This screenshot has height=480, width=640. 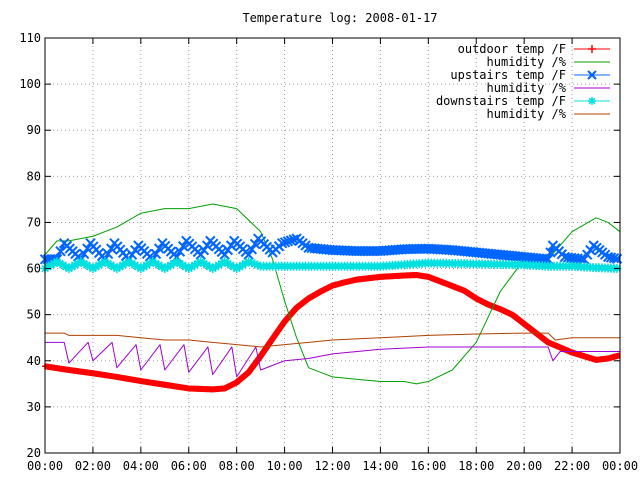 What do you see at coordinates (30, 84) in the screenshot?
I see `y-tick-label: 100` at bounding box center [30, 84].